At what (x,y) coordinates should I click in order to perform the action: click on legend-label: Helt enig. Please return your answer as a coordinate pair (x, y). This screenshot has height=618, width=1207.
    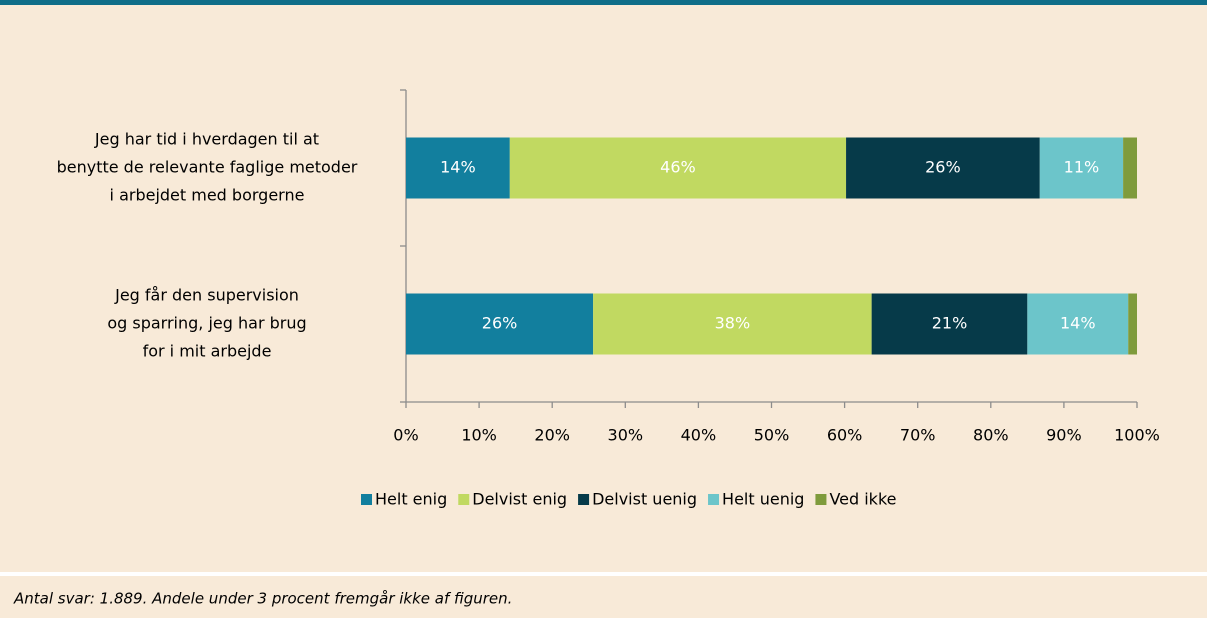
    Looking at the image, I should click on (411, 499).